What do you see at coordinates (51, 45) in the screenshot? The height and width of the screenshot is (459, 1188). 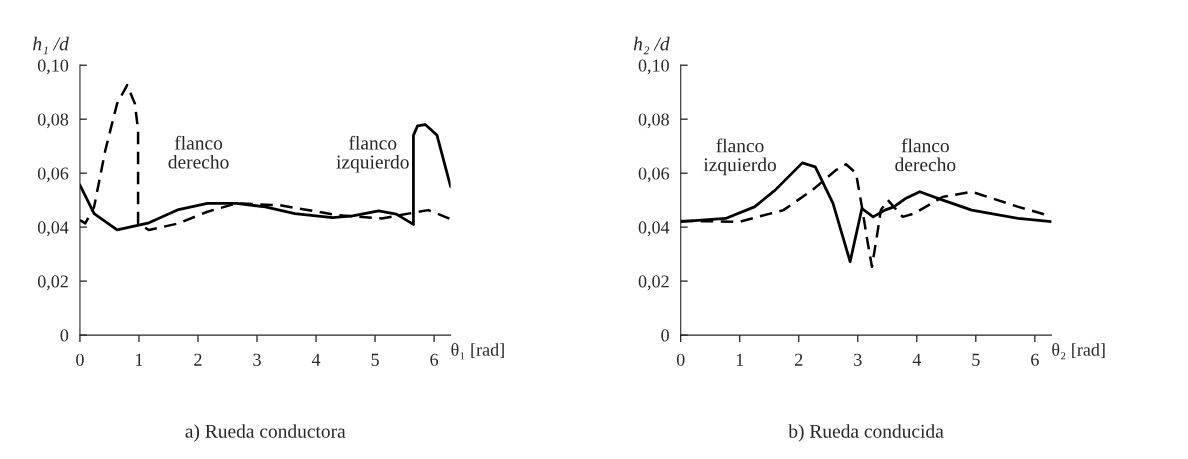 I see `y-axis-title: h₁ /d` at bounding box center [51, 45].